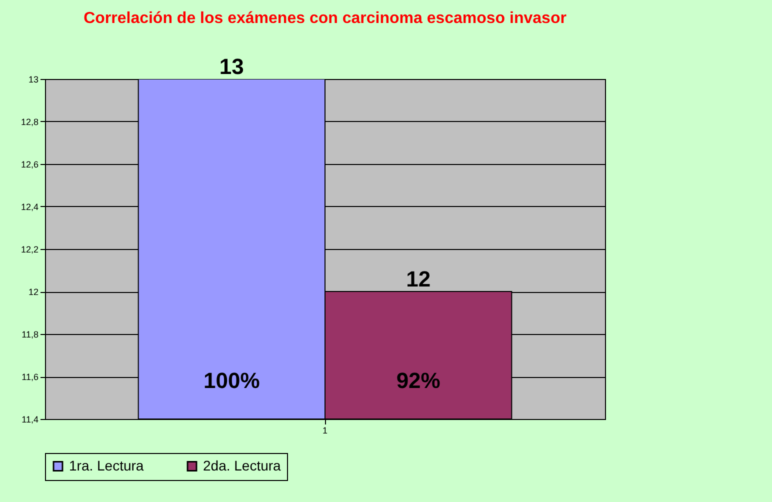 The width and height of the screenshot is (772, 502). Describe the element at coordinates (30, 377) in the screenshot. I see `y-tick-label: 11,6` at that location.